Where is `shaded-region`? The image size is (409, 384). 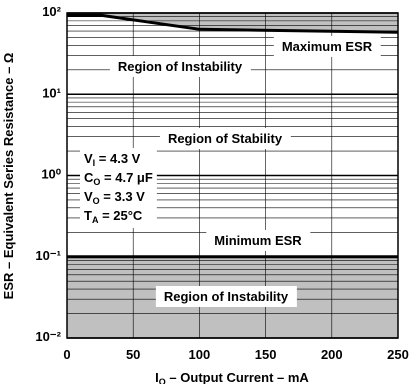 shaded-region is located at coordinates (232, 23).